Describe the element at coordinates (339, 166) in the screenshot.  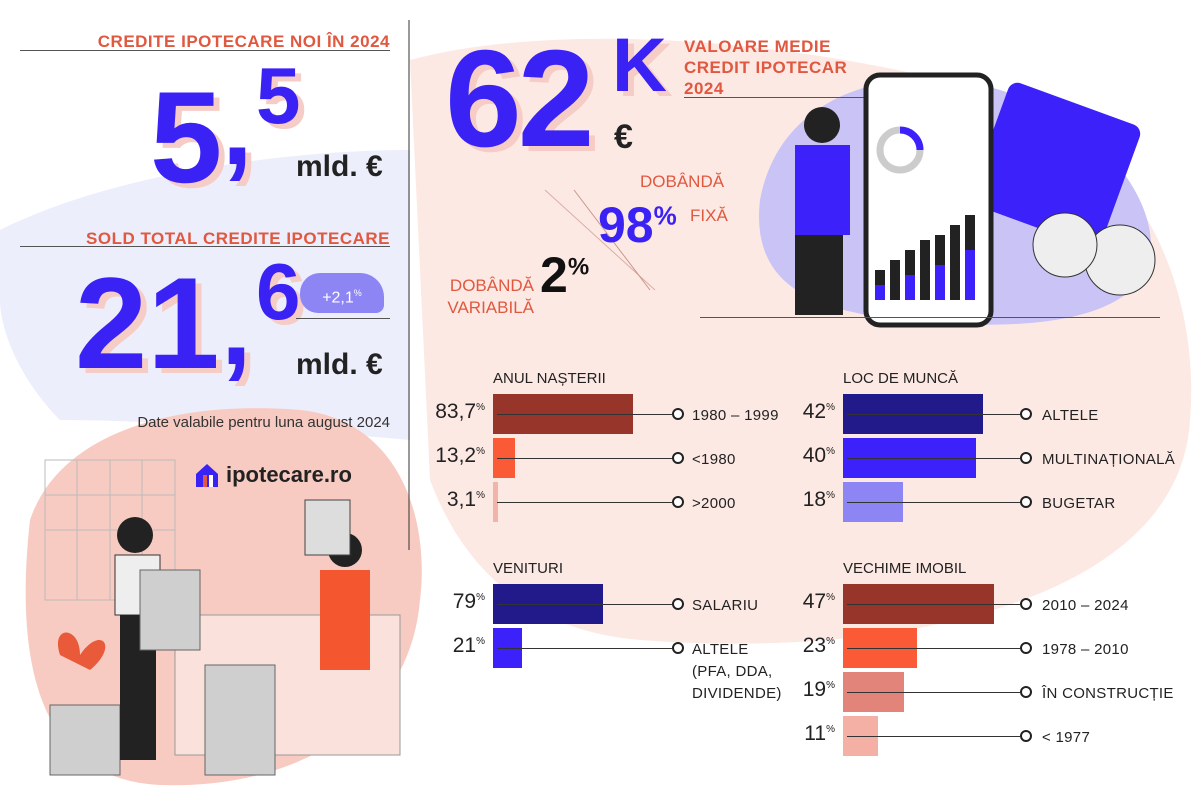
I see `new-loans-unit: mld. €` at that location.